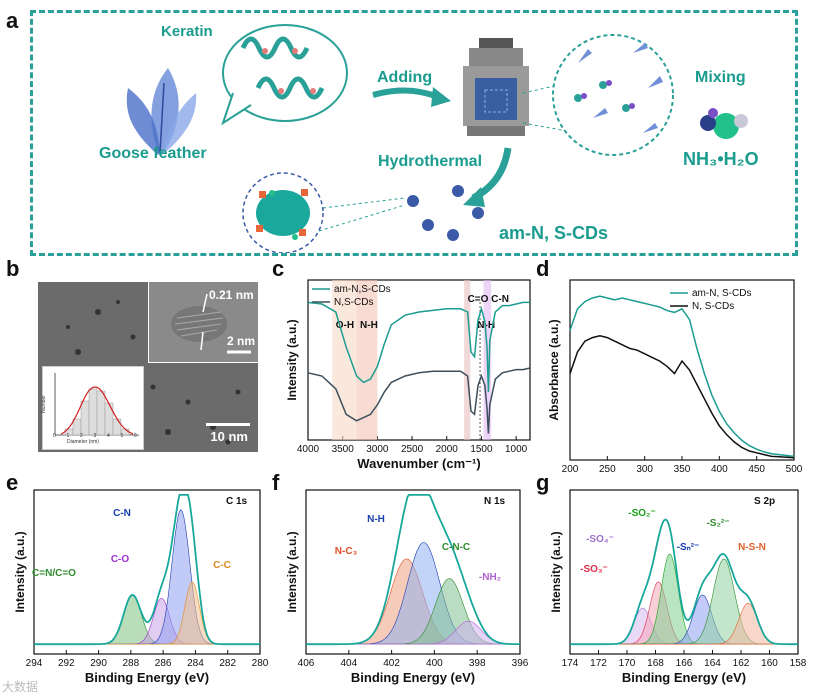  What do you see at coordinates (108, 436) in the screenshot?
I see `histogram-tick: 4` at bounding box center [108, 436].